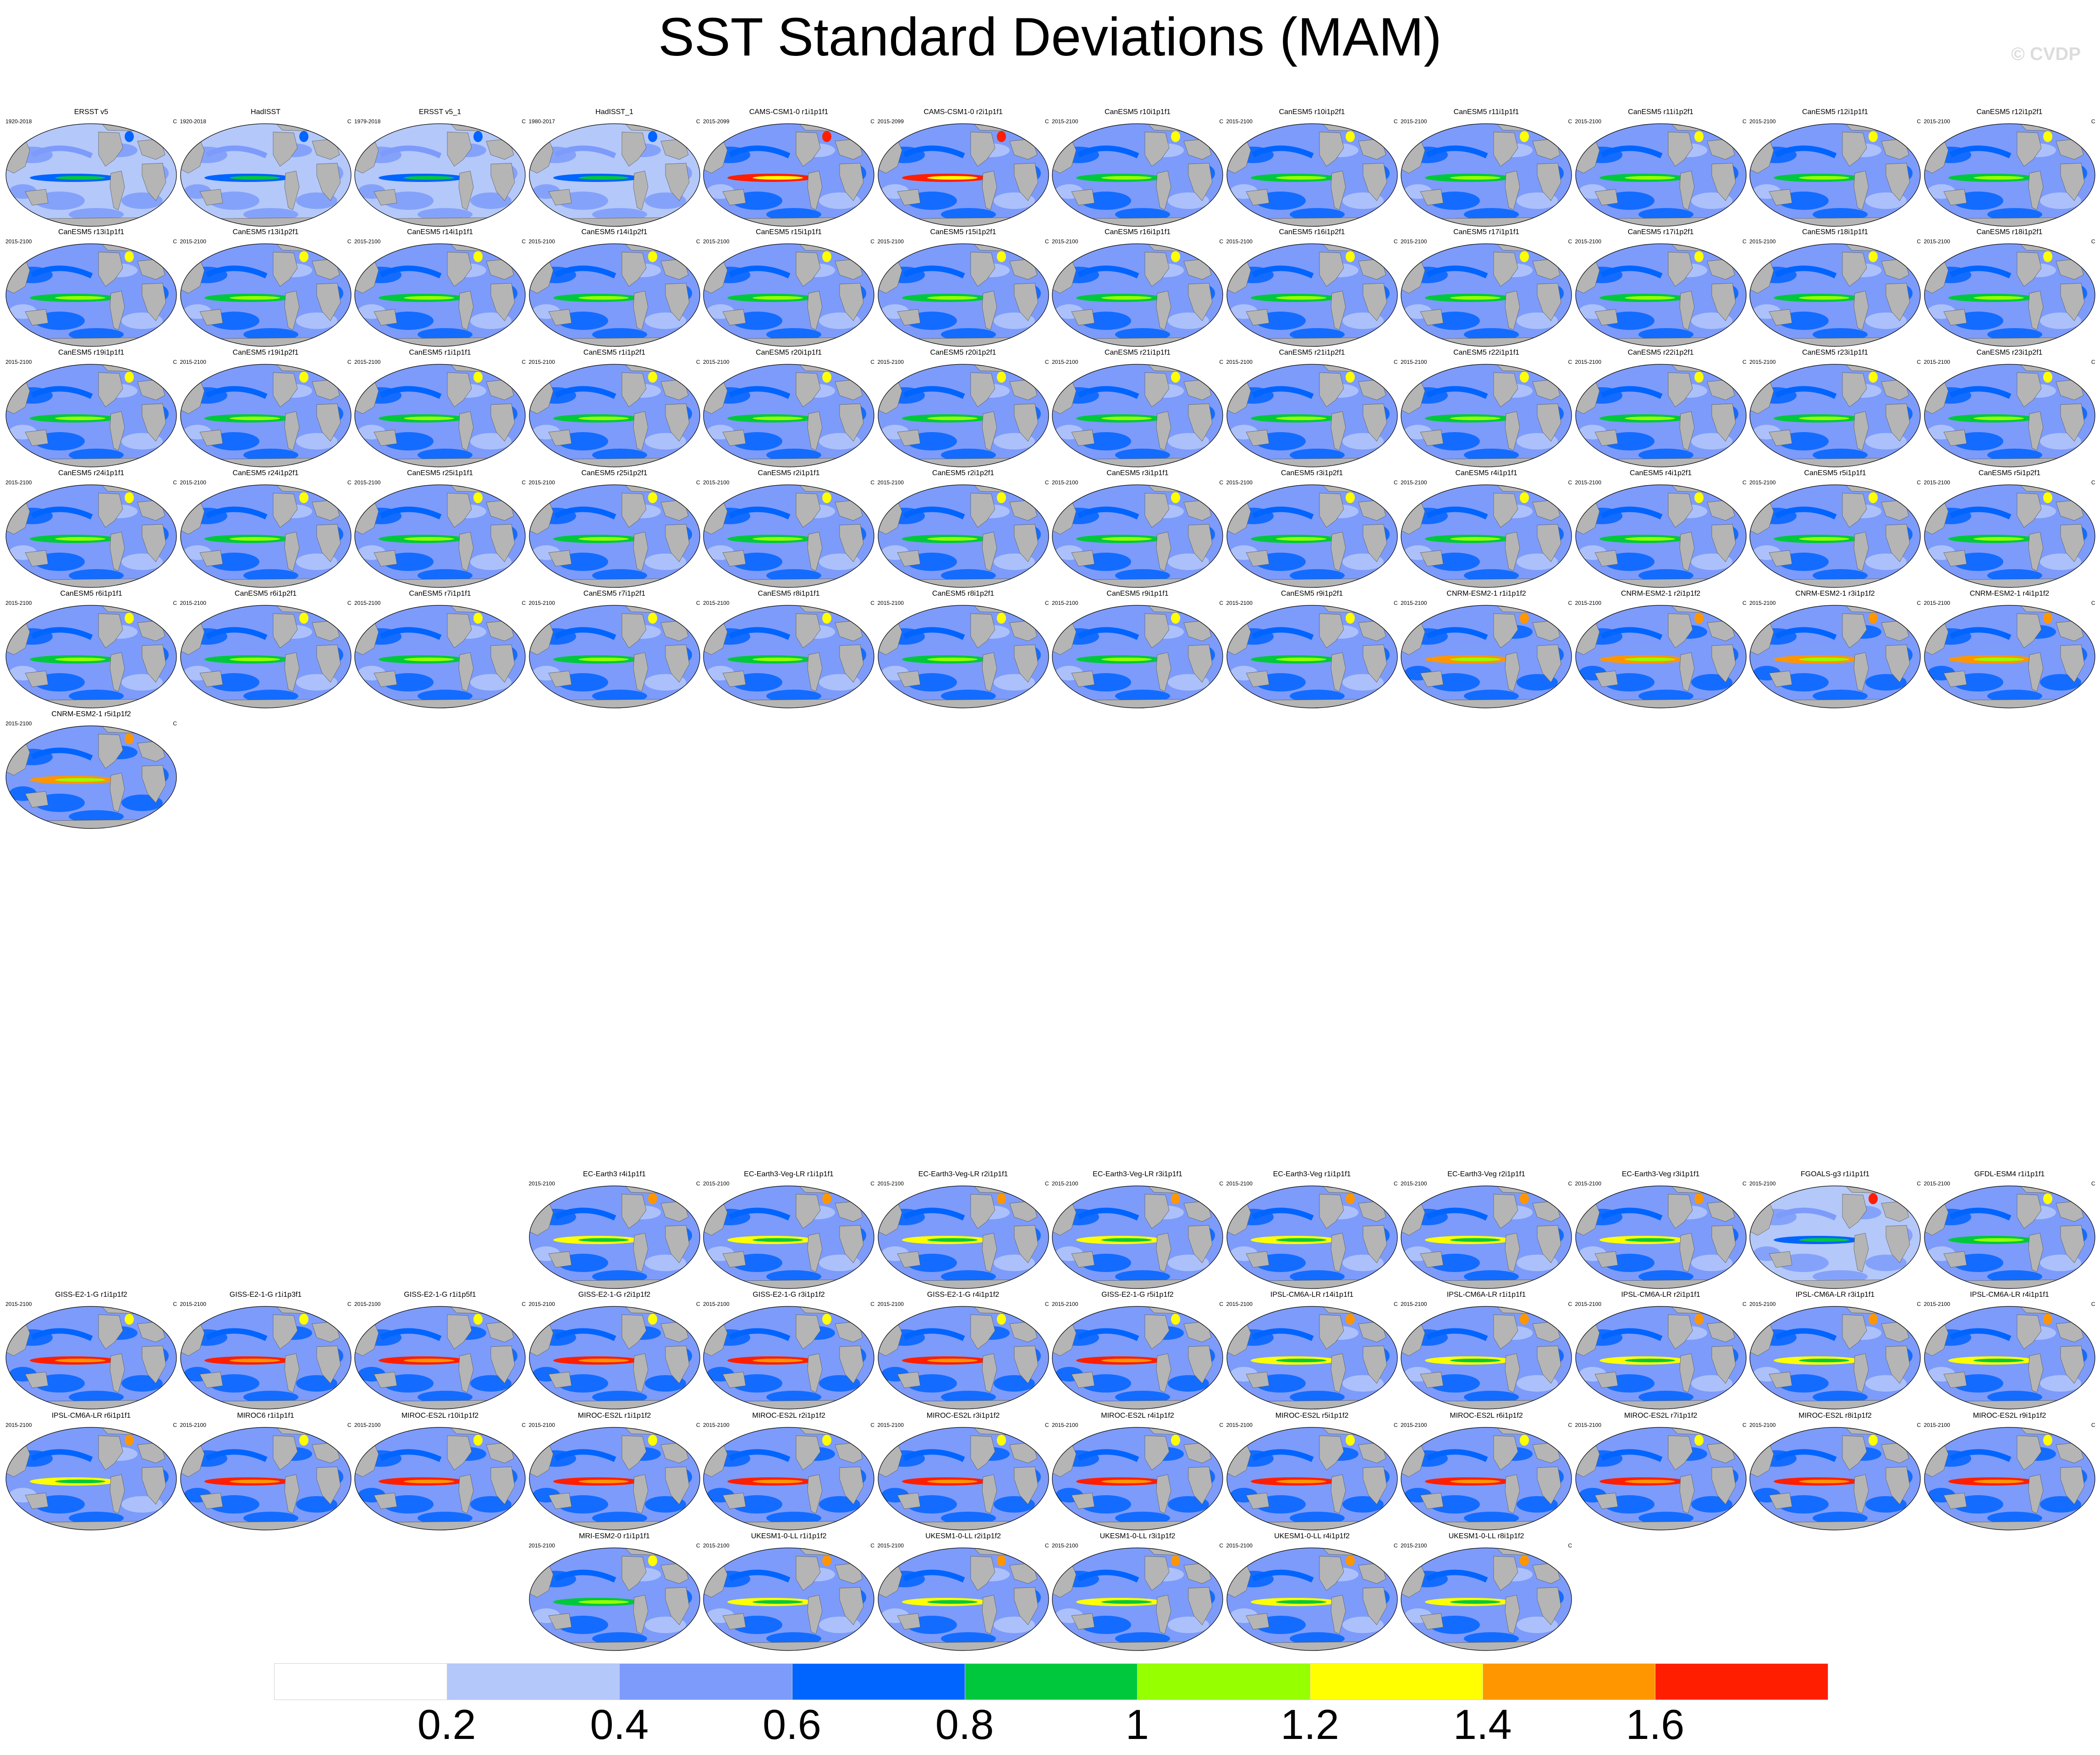 Image resolution: width=2100 pixels, height=1755 pixels. What do you see at coordinates (2009, 529) in the screenshot?
I see `map-panel: CanESM5 r5i1p2f1 2015-2100 C` at bounding box center [2009, 529].